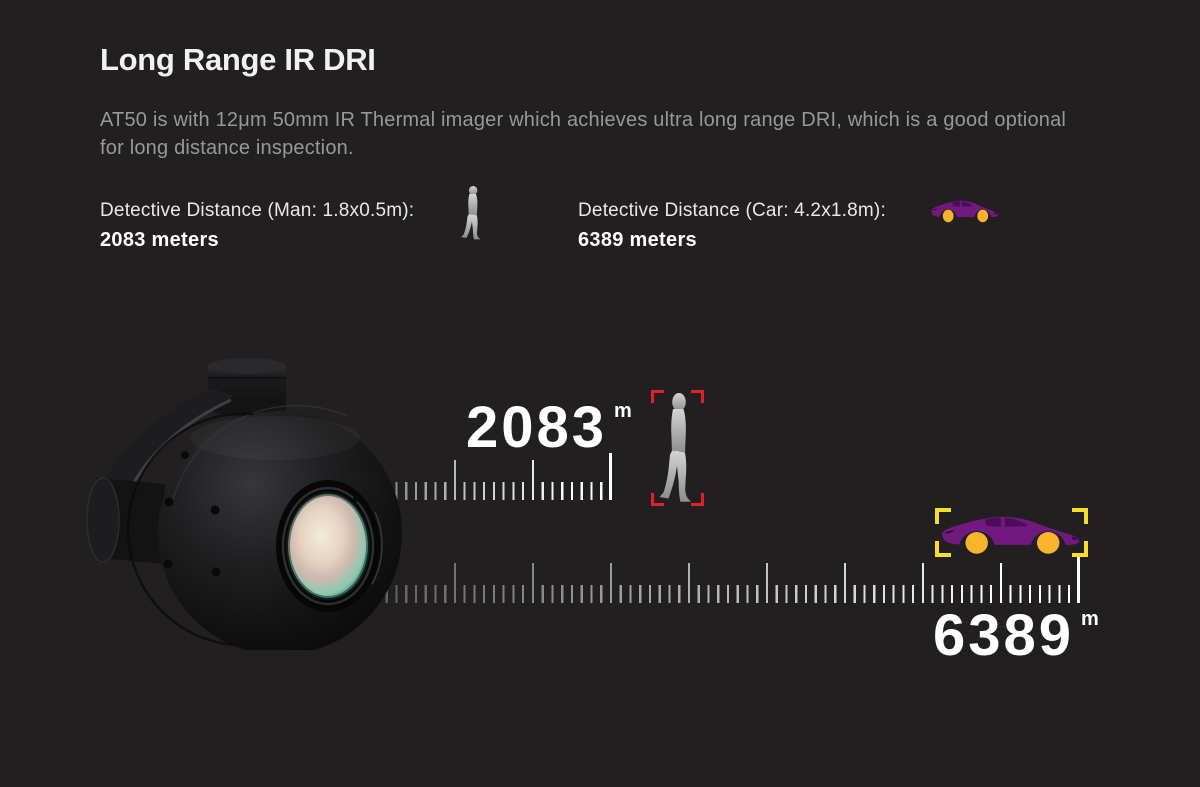 The height and width of the screenshot is (787, 1200). I want to click on walking-man-icon, so click(471, 213).